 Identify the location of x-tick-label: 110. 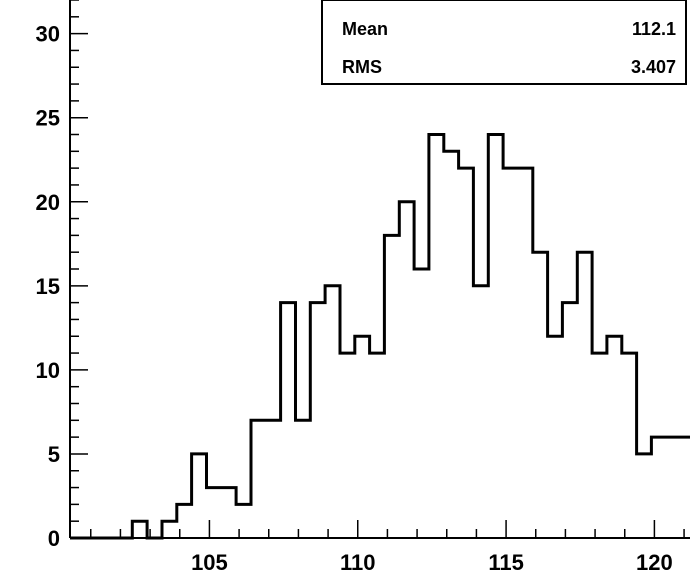
(358, 562).